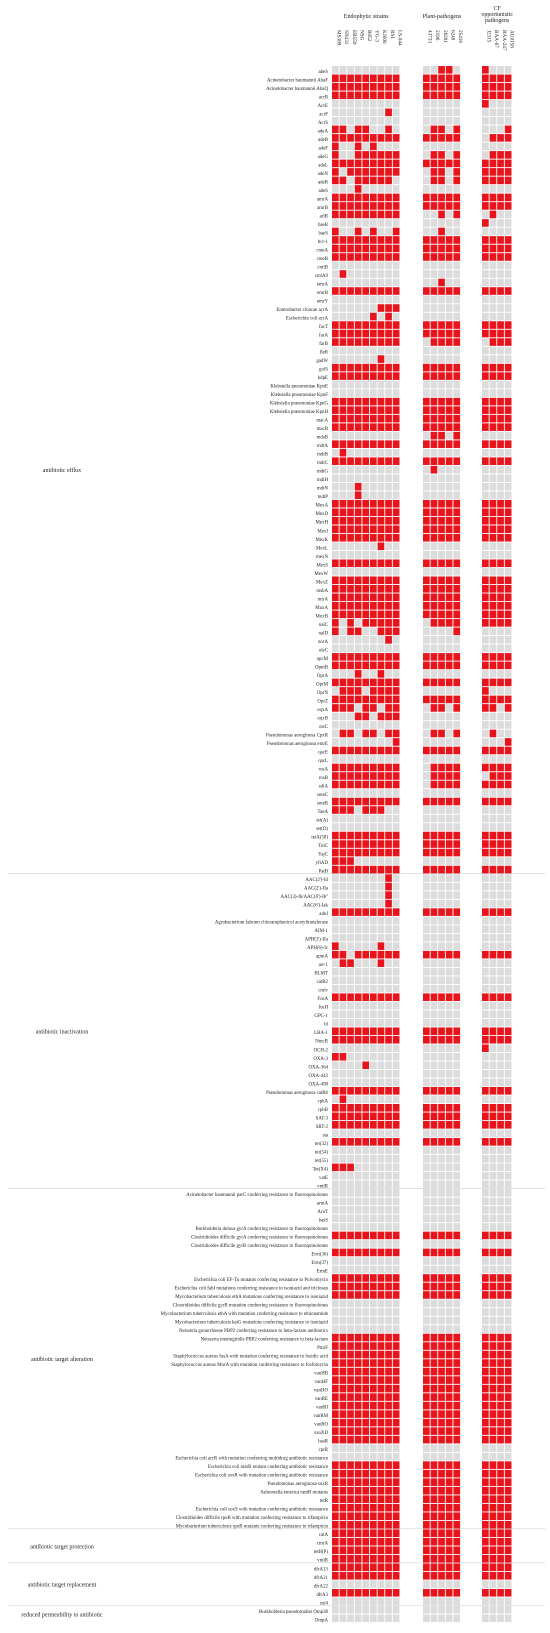 Image resolution: width=550 pixels, height=1633 pixels. Describe the element at coordinates (322, 684) in the screenshot. I see `row-label: OprM` at that location.